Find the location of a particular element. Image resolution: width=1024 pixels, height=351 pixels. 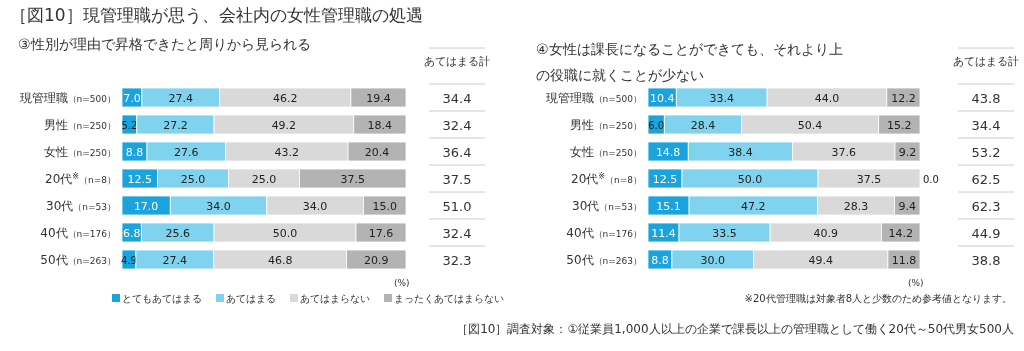

data-label: 11.4 is located at coordinates (663, 233).